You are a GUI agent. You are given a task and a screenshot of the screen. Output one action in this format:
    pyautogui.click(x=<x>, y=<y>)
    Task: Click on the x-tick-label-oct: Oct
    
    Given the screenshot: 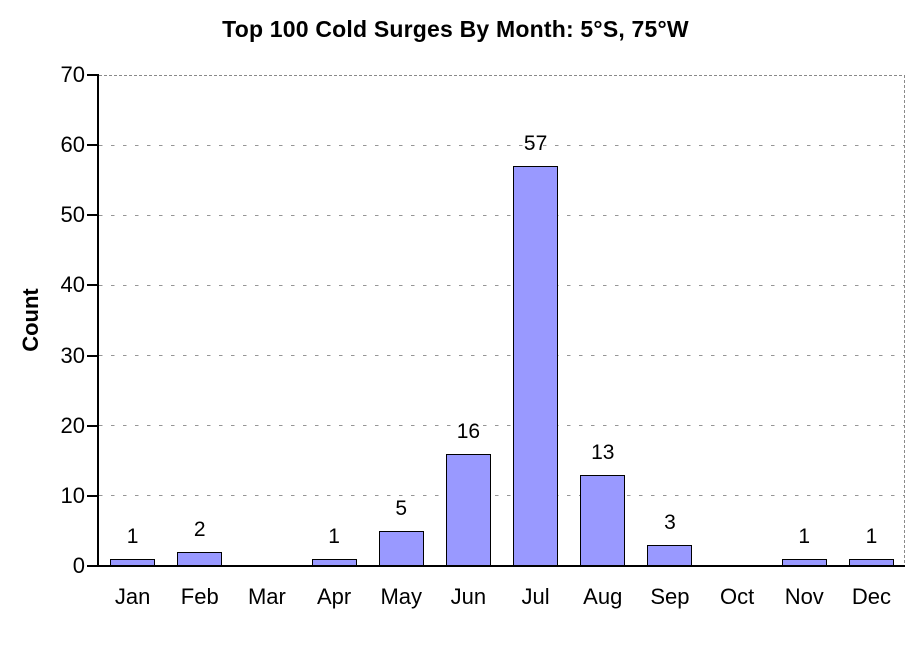 What is the action you would take?
    pyautogui.click(x=737, y=596)
    